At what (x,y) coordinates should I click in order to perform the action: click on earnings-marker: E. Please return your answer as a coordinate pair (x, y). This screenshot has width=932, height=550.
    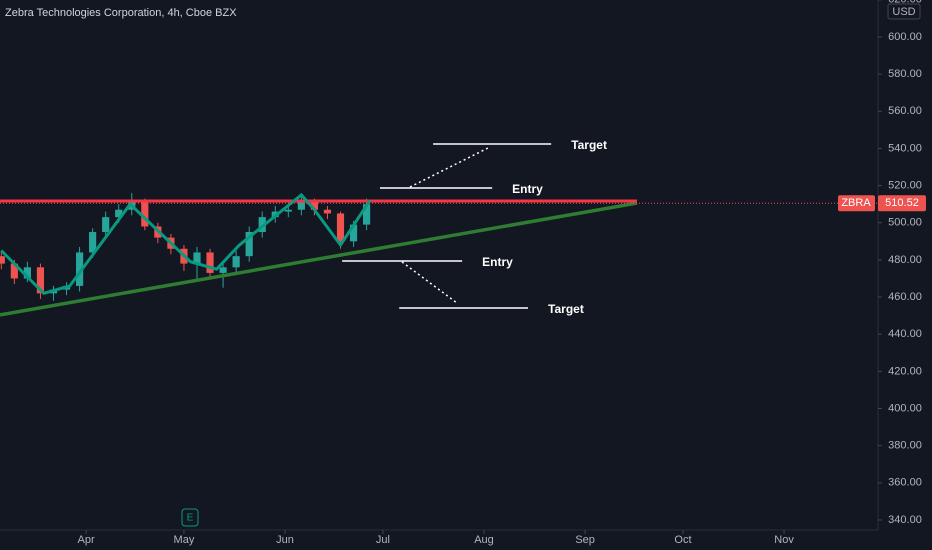
    Looking at the image, I should click on (190, 518).